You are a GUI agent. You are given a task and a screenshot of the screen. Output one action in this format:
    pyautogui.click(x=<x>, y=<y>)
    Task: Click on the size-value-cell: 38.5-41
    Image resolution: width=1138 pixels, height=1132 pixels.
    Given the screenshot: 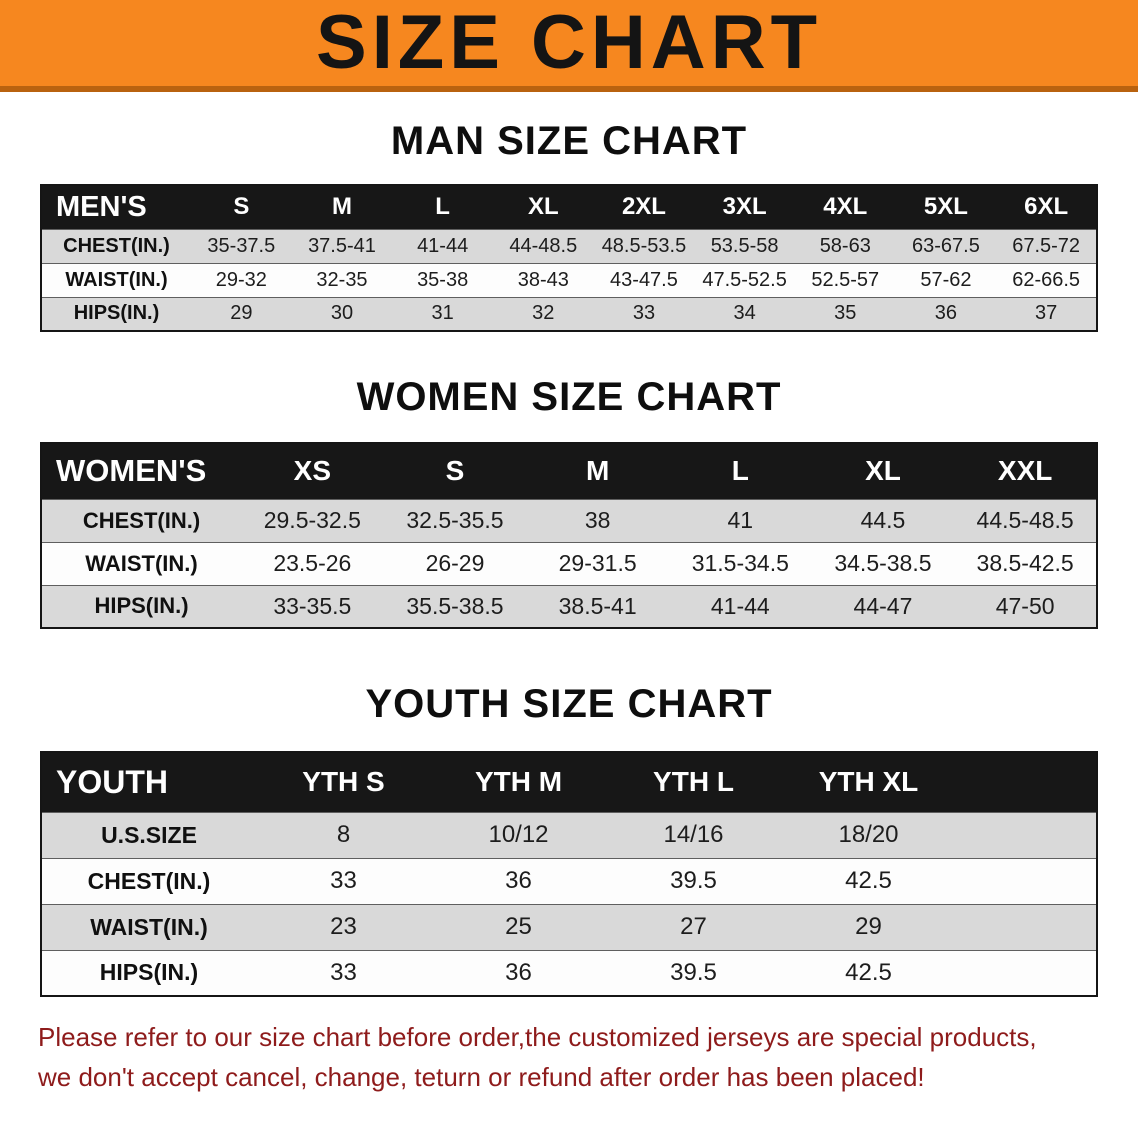 What is the action you would take?
    pyautogui.click(x=597, y=605)
    